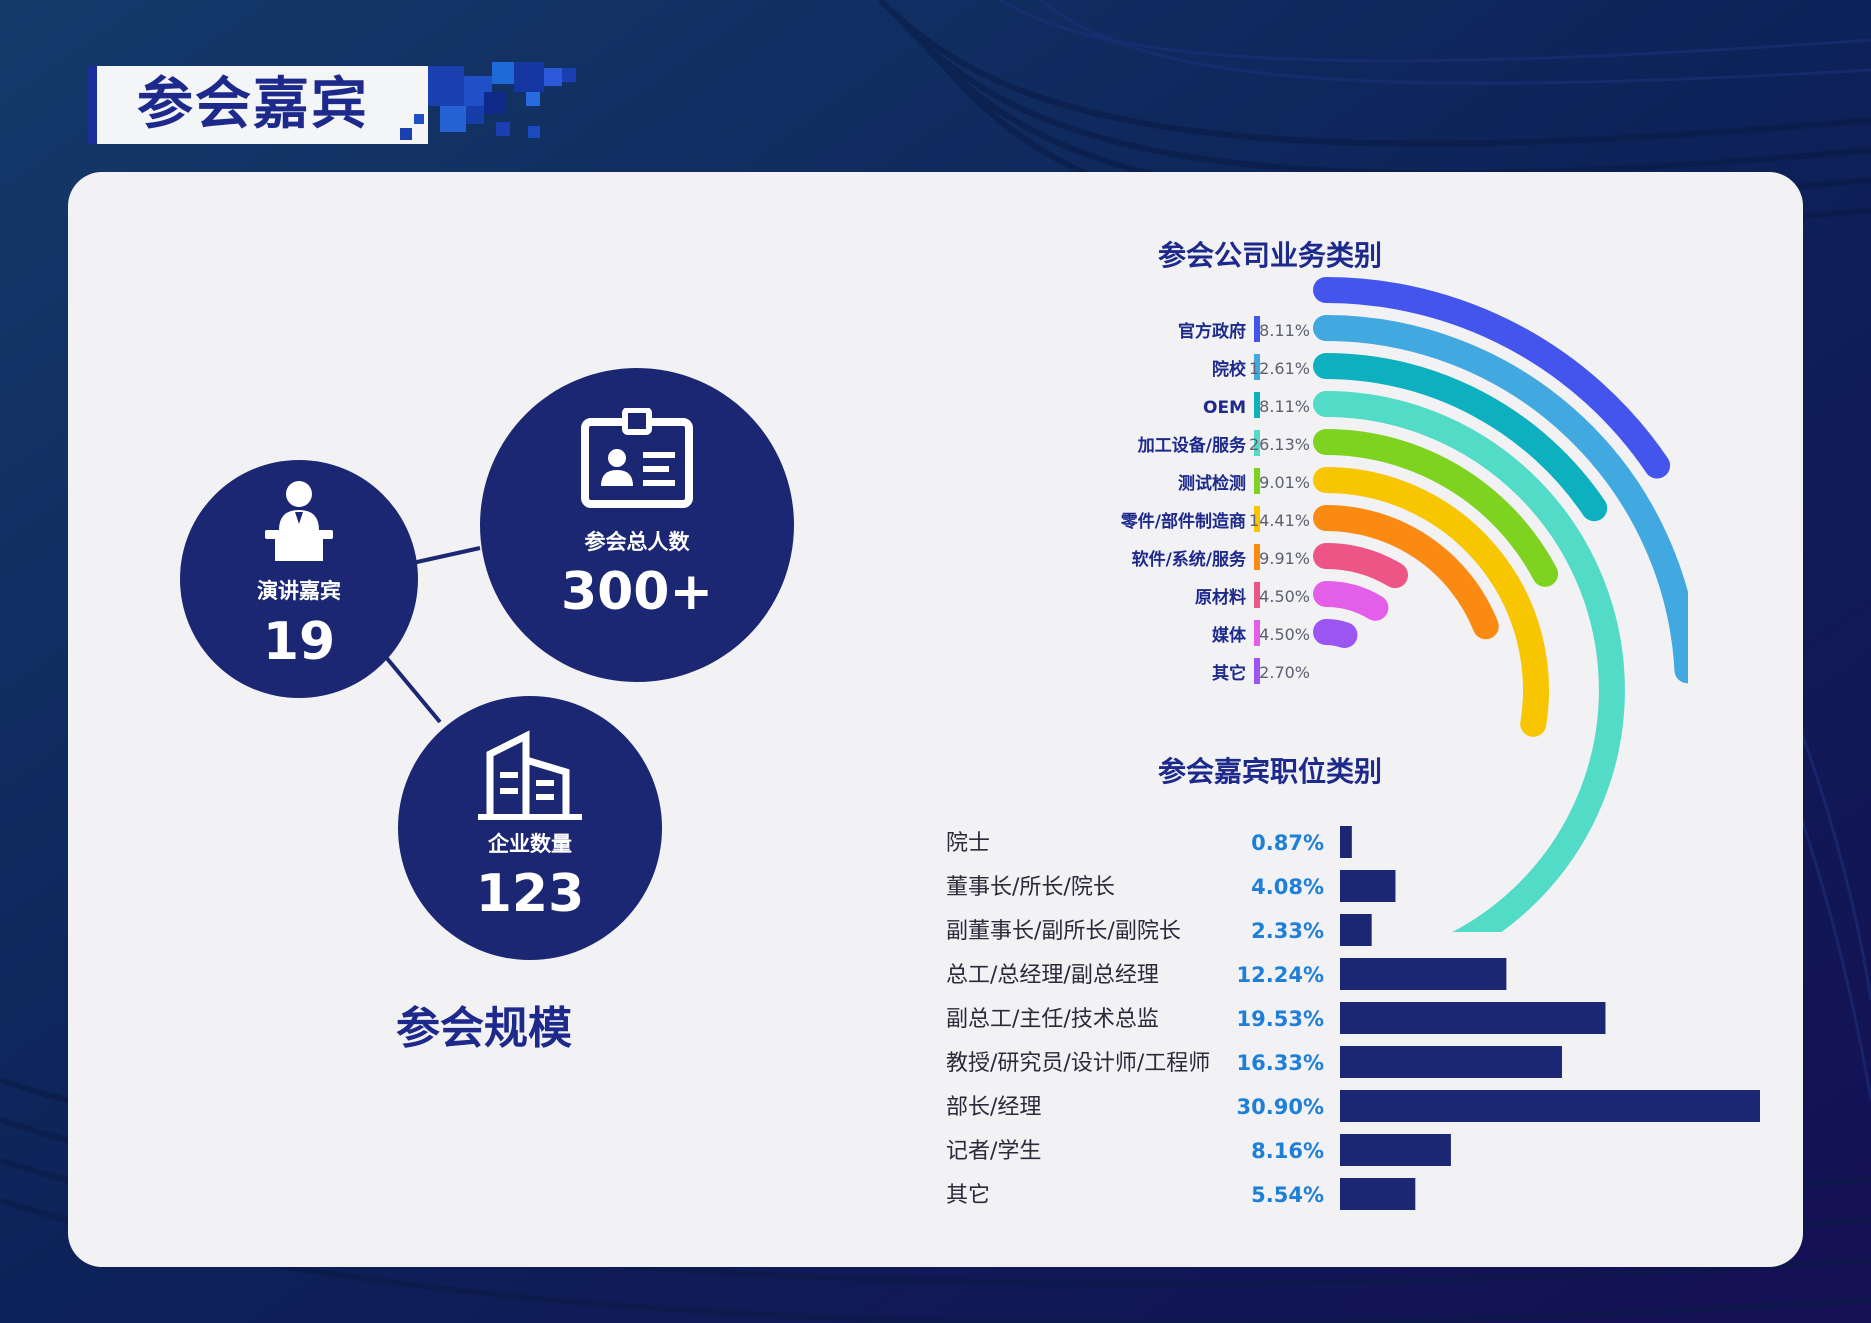 This screenshot has height=1323, width=1871. I want to click on arc-category-label: 测试检测, so click(1212, 483).